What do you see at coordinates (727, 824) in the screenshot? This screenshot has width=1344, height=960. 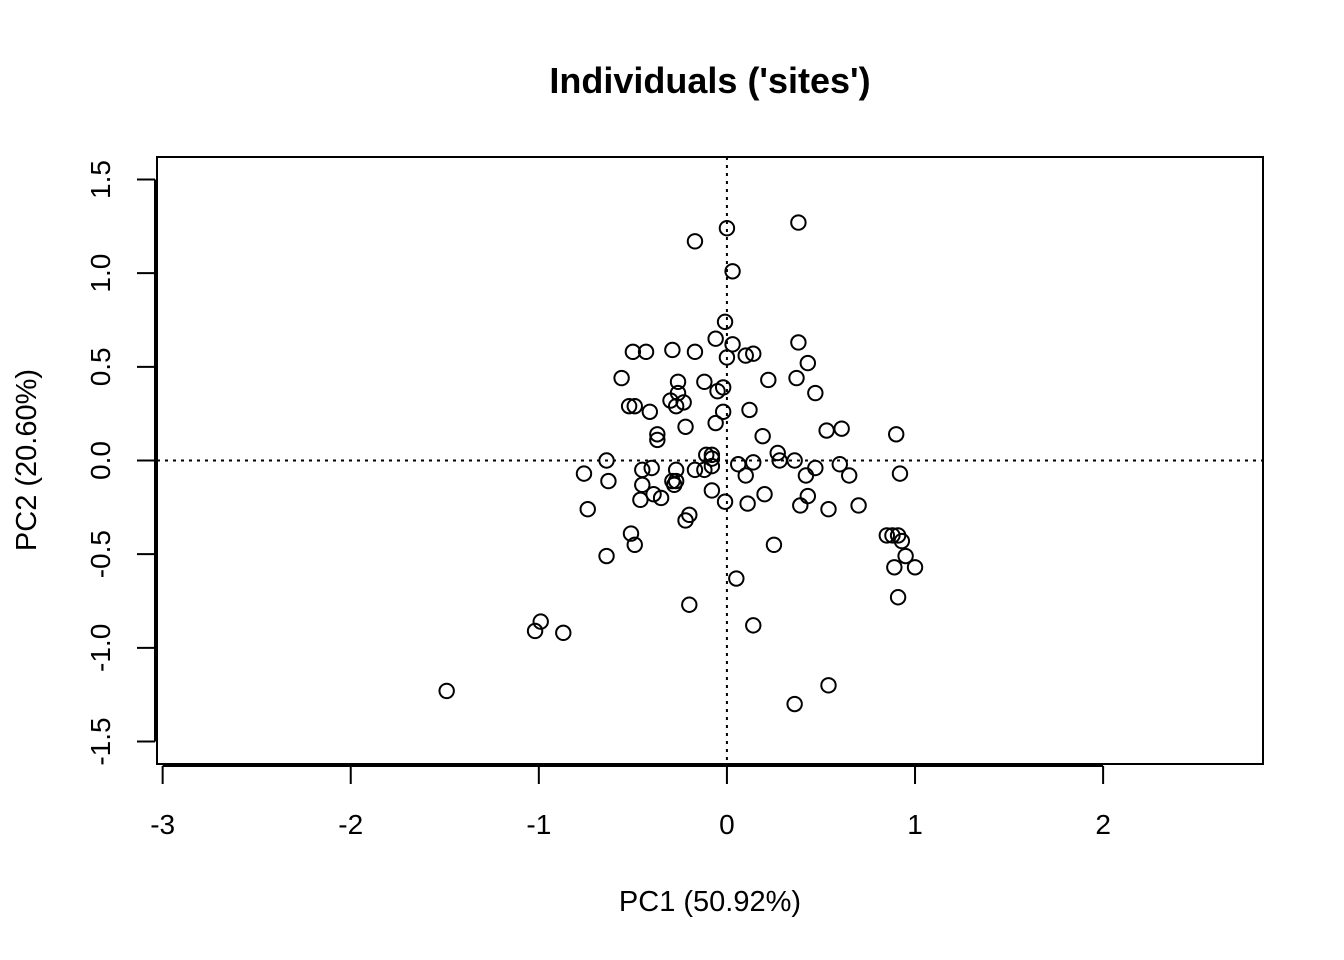 I see `x-tick-label: 0` at bounding box center [727, 824].